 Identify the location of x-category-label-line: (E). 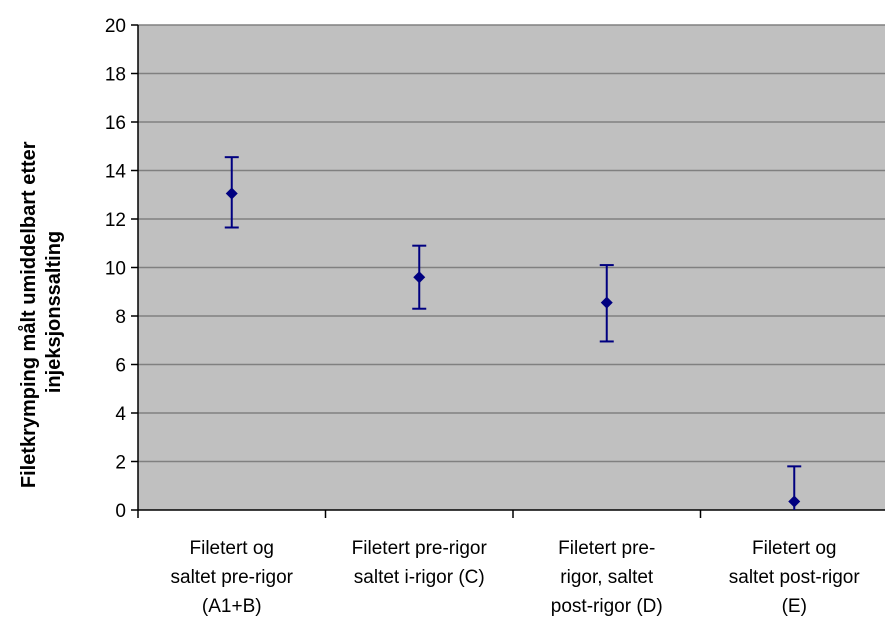
(794, 606).